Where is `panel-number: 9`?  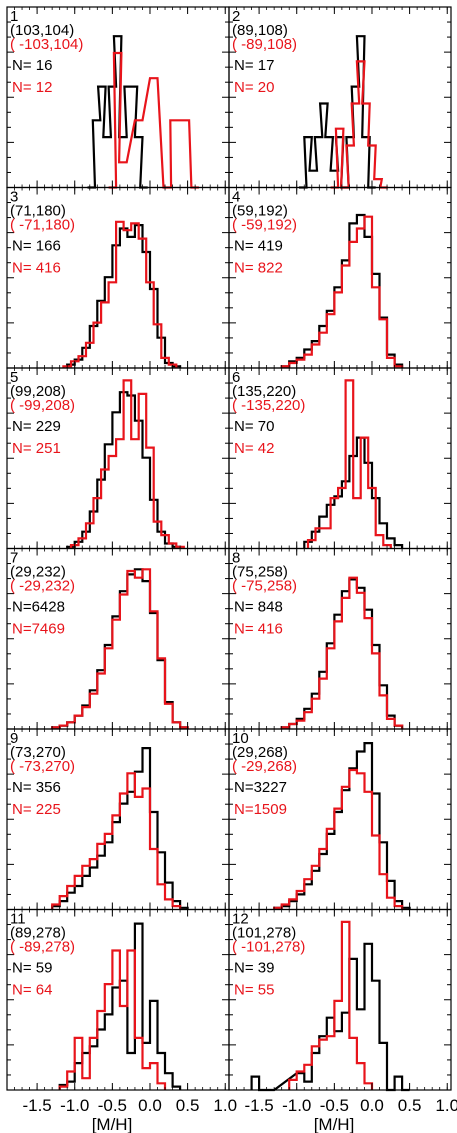 panel-number: 9 is located at coordinates (14, 738).